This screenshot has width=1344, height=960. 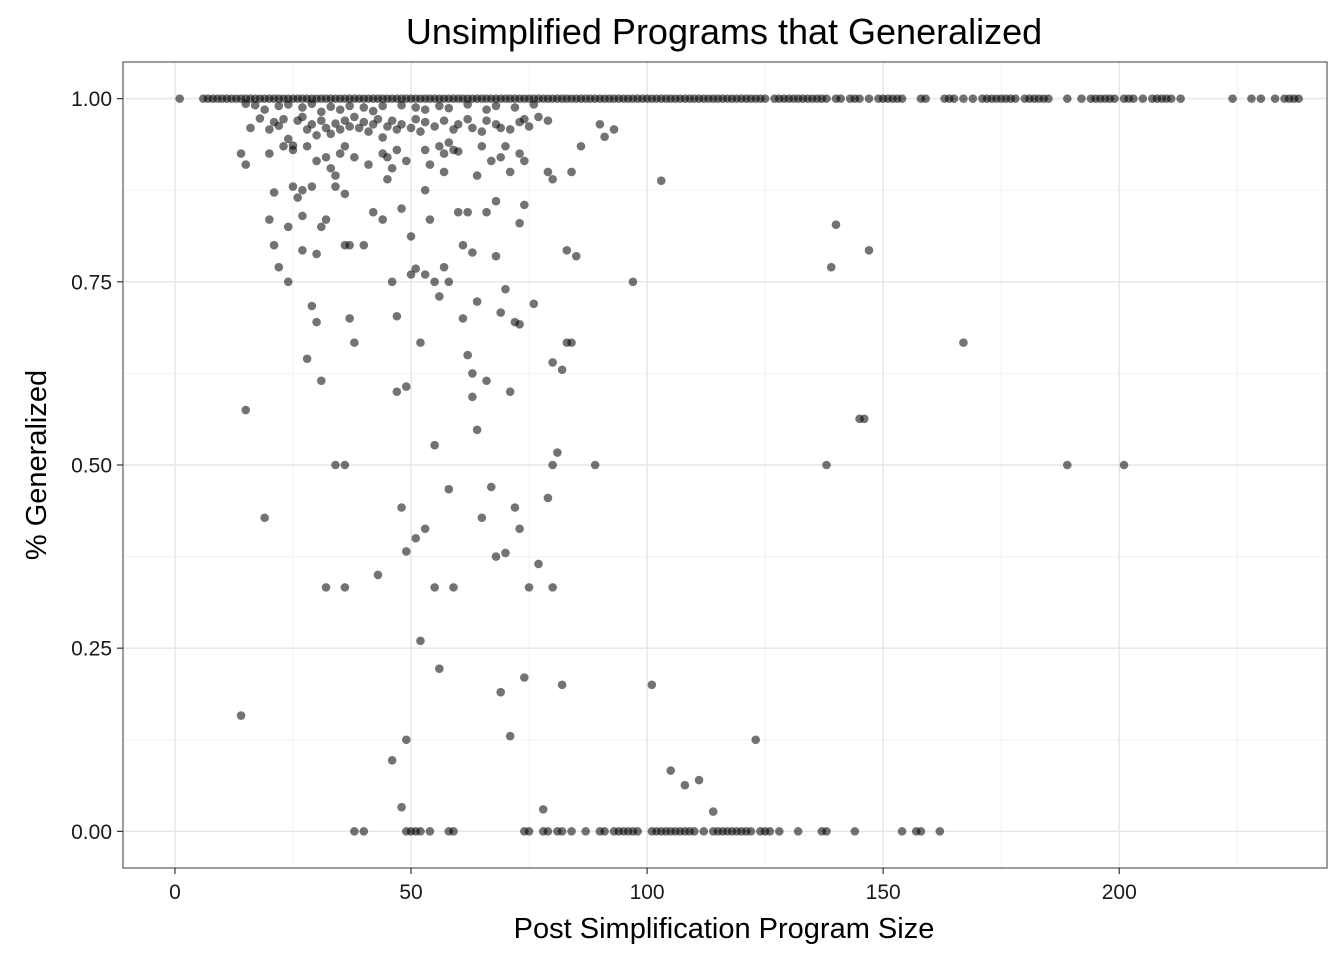 What do you see at coordinates (410, 892) in the screenshot?
I see `x-tick-label: 50` at bounding box center [410, 892].